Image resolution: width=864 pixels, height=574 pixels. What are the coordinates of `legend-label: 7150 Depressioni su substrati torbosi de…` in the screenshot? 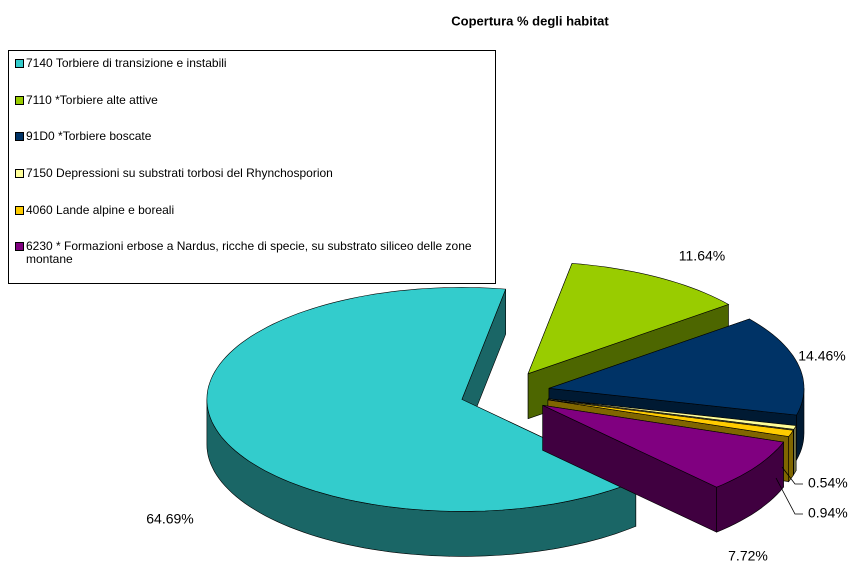 It's located at (179, 173).